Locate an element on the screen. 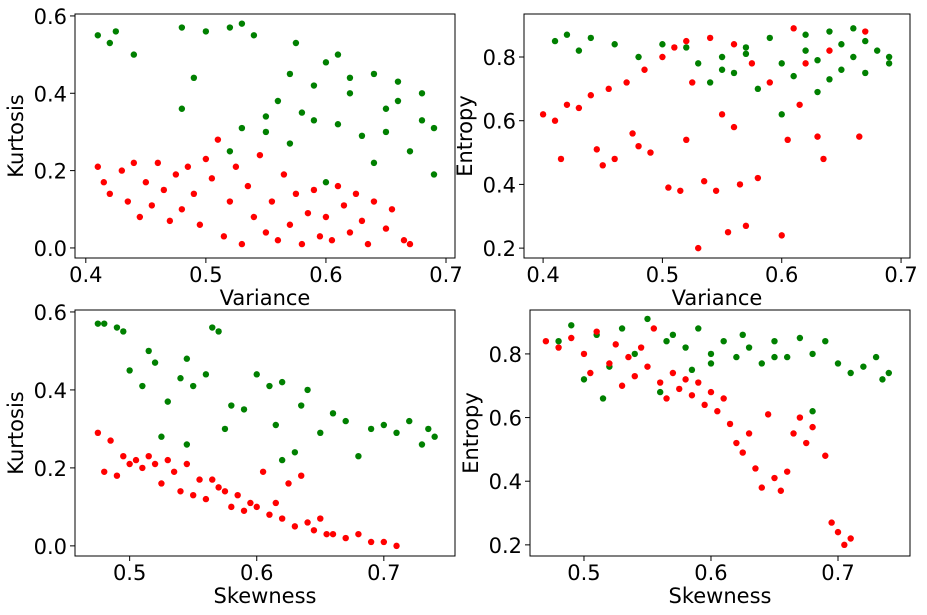 The width and height of the screenshot is (927, 615). y-axis-title: Entropy is located at coordinates (465, 136).